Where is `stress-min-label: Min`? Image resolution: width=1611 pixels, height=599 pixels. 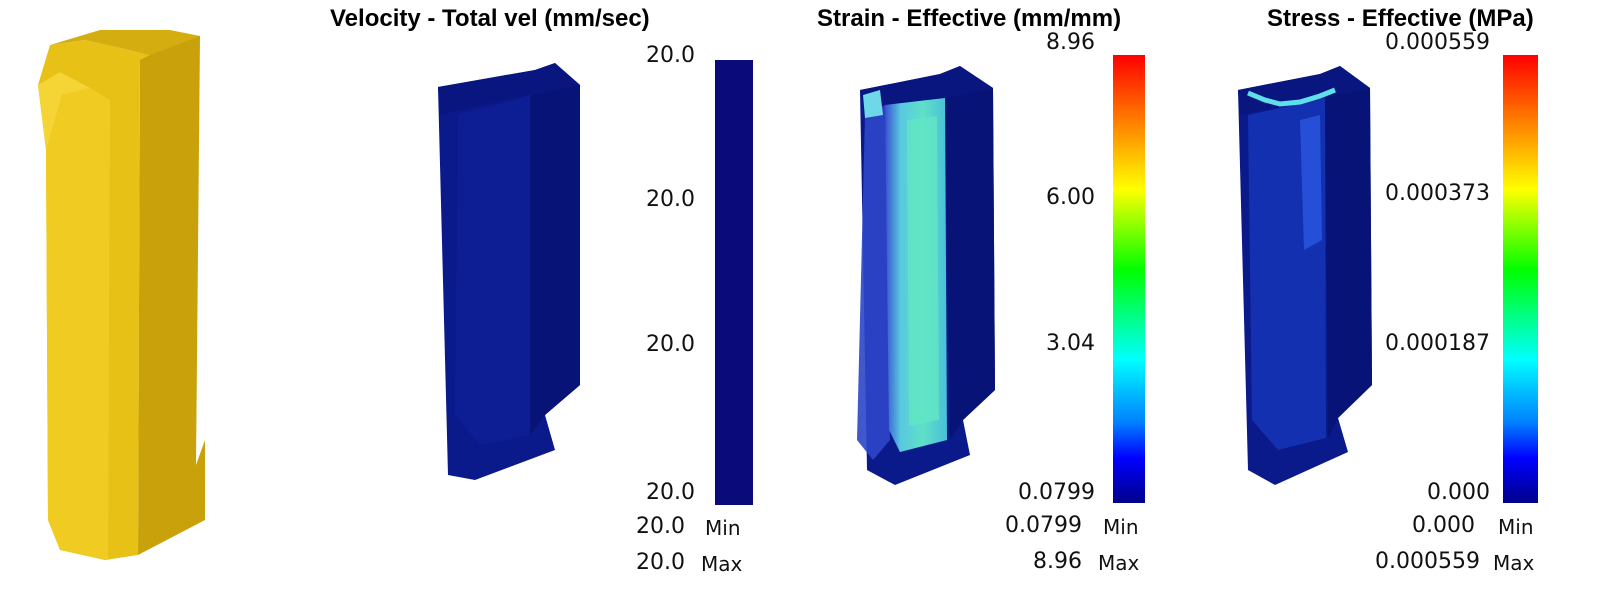 stress-min-label: Min is located at coordinates (1516, 527).